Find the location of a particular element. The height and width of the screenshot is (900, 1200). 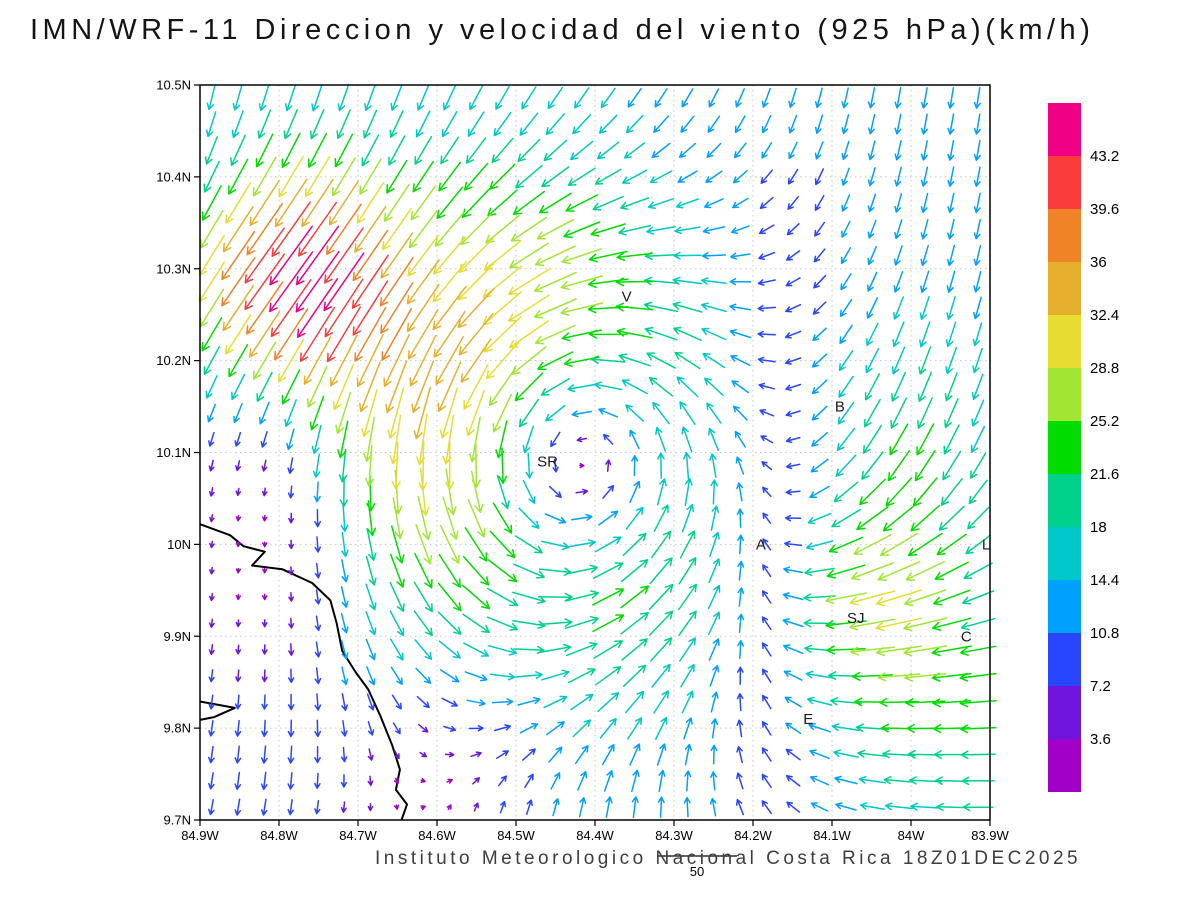

reference-vector-label: 50 is located at coordinates (697, 871).